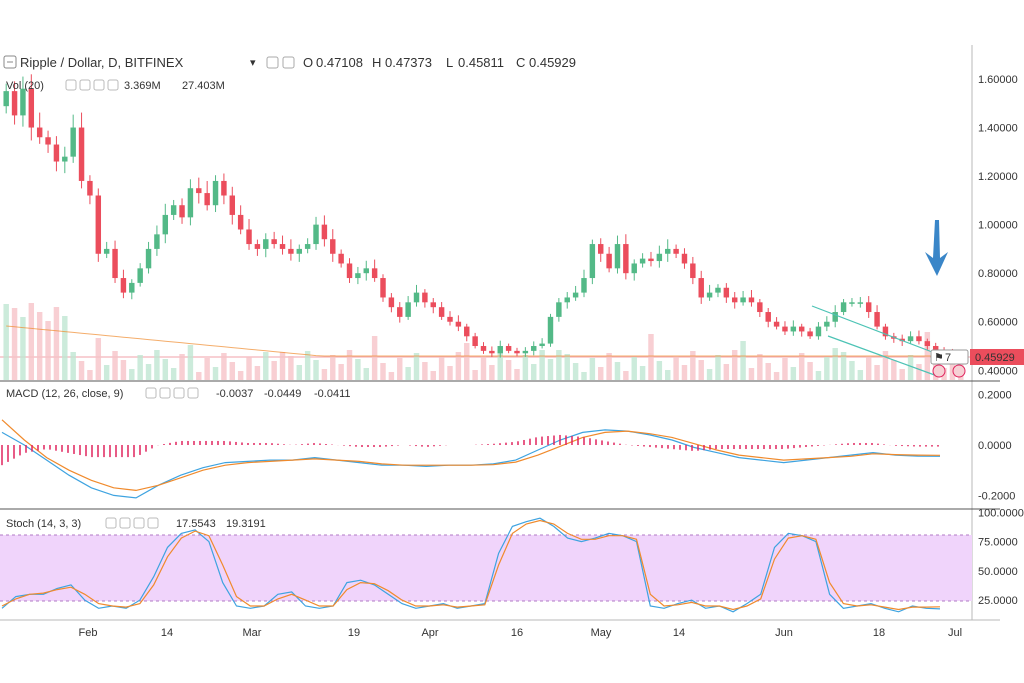  Describe the element at coordinates (179, 393) in the screenshot. I see `macd-add-icon` at that location.